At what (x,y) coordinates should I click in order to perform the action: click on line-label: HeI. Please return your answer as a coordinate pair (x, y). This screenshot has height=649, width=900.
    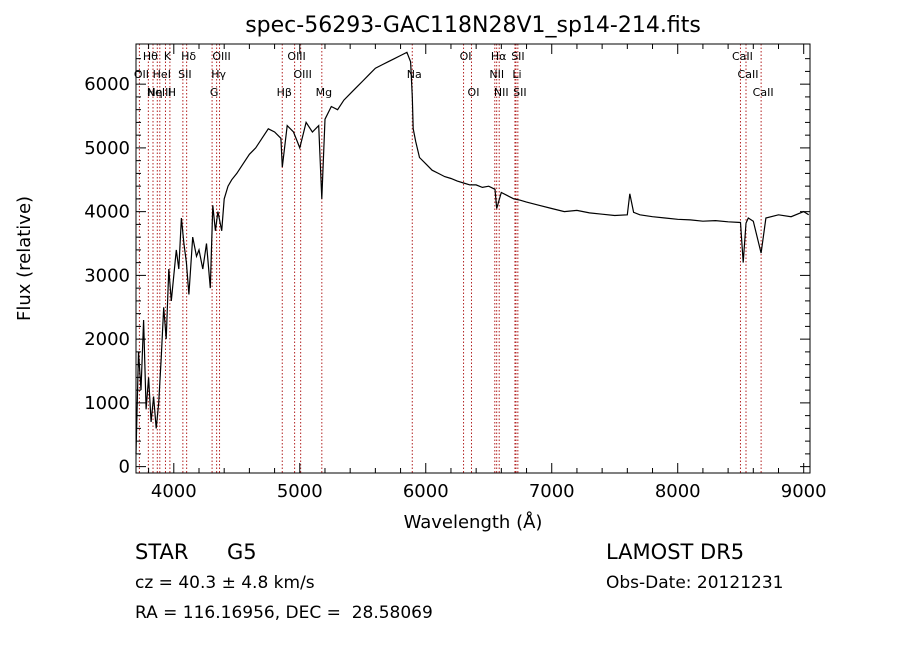
    Looking at the image, I should click on (162, 74).